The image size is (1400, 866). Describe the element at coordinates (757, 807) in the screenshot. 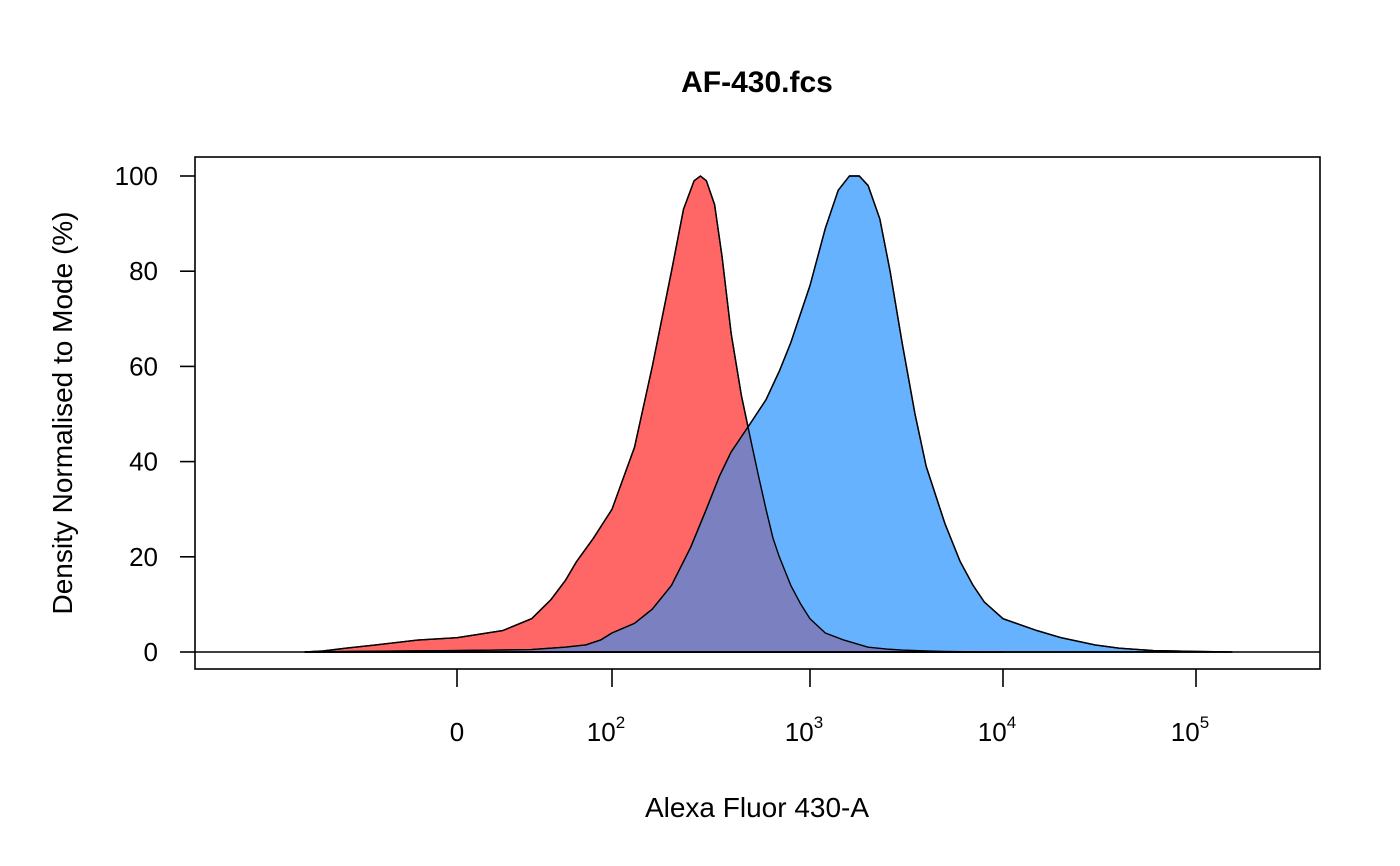

I see `x-axis-label: Alexa Fluor 430-A` at that location.